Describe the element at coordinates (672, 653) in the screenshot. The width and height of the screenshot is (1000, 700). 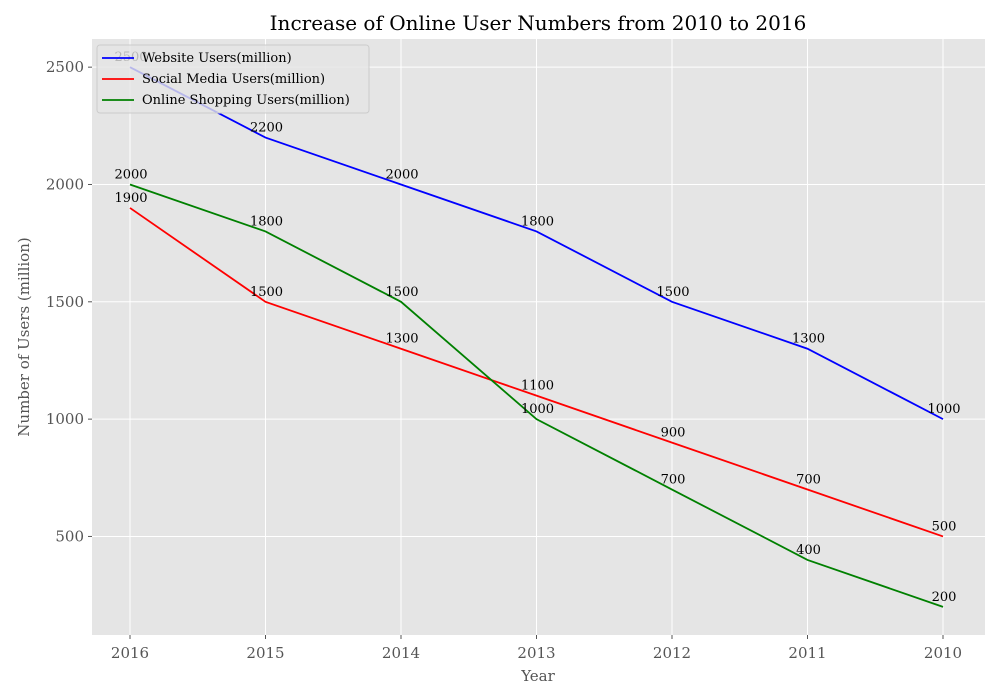
I see `x-tick-label: 2012` at that location.